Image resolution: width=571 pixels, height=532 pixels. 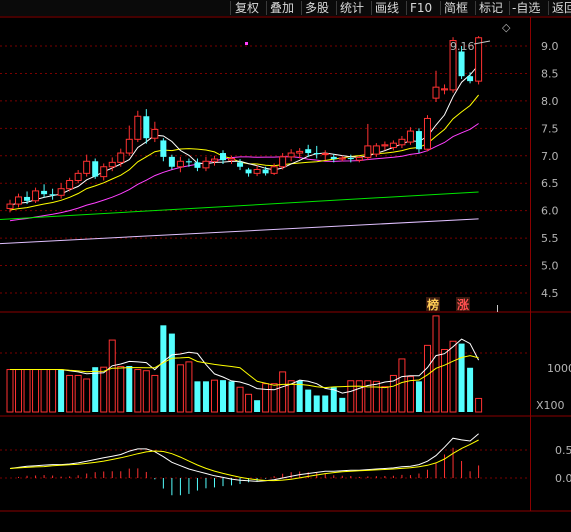 What do you see at coordinates (244, 372) in the screenshot?
I see `volume-ma10-line` at bounding box center [244, 372].